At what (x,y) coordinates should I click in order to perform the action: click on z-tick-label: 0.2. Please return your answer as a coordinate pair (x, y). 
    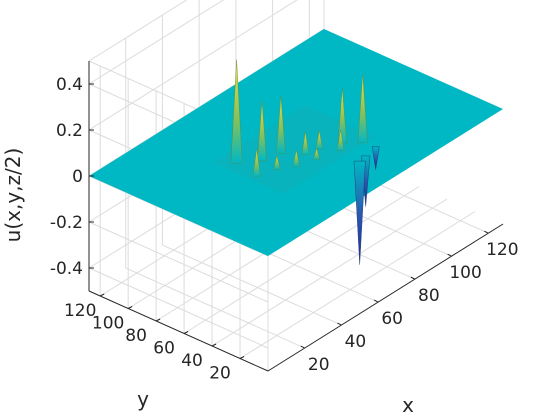
    Looking at the image, I should click on (69, 131).